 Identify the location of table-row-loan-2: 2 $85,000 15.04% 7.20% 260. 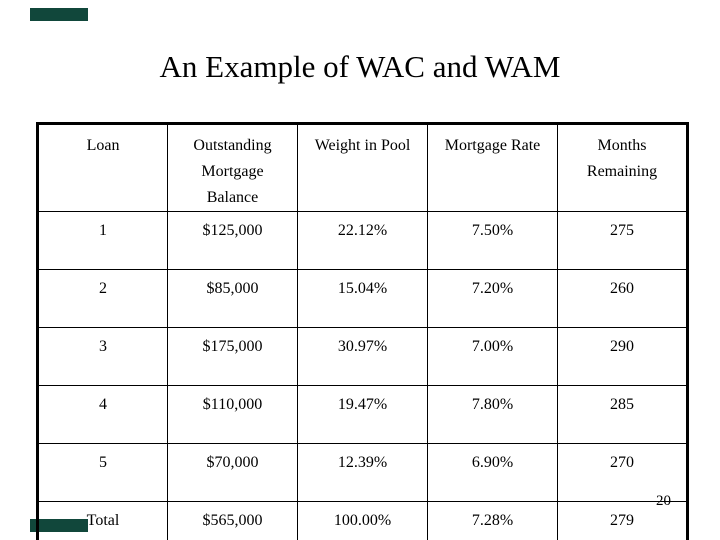
(362, 298).